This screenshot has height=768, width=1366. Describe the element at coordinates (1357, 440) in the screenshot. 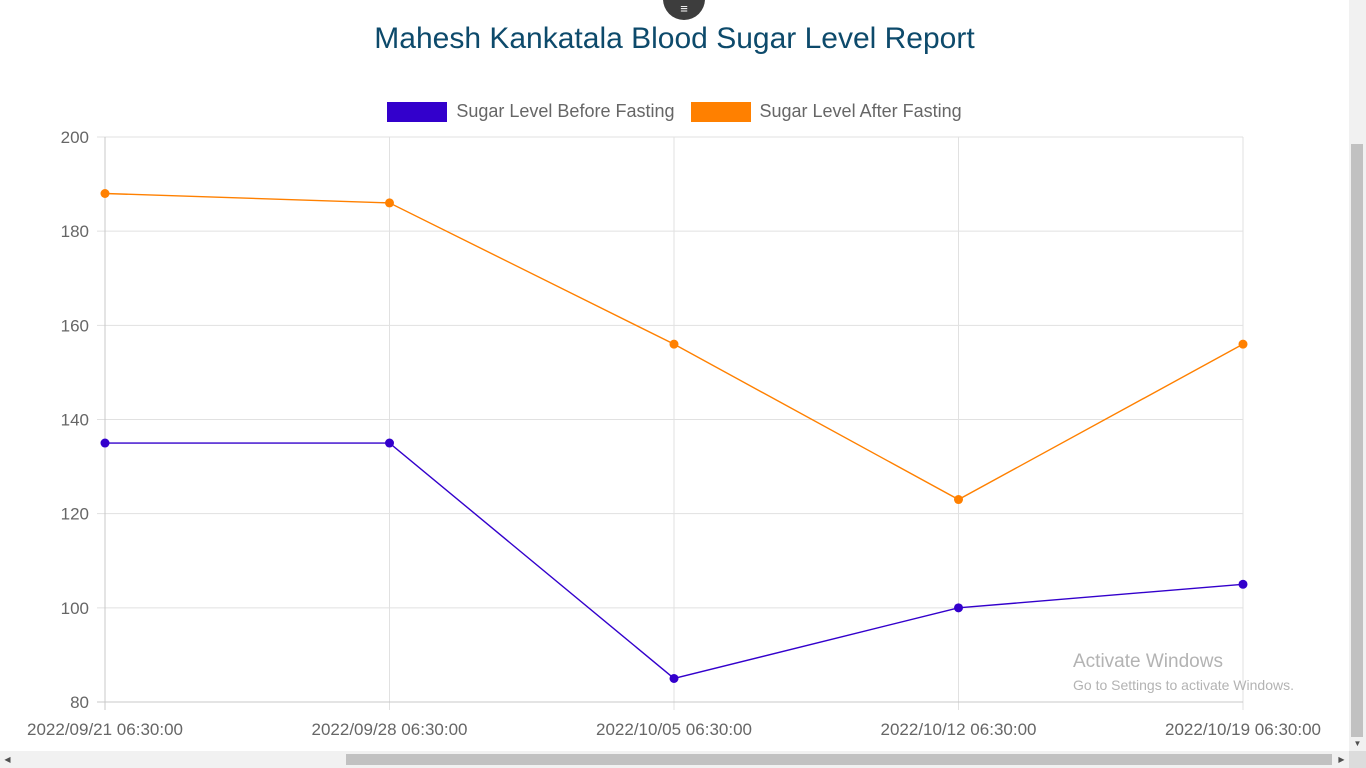

I see `vertical-scroll-thumb` at that location.